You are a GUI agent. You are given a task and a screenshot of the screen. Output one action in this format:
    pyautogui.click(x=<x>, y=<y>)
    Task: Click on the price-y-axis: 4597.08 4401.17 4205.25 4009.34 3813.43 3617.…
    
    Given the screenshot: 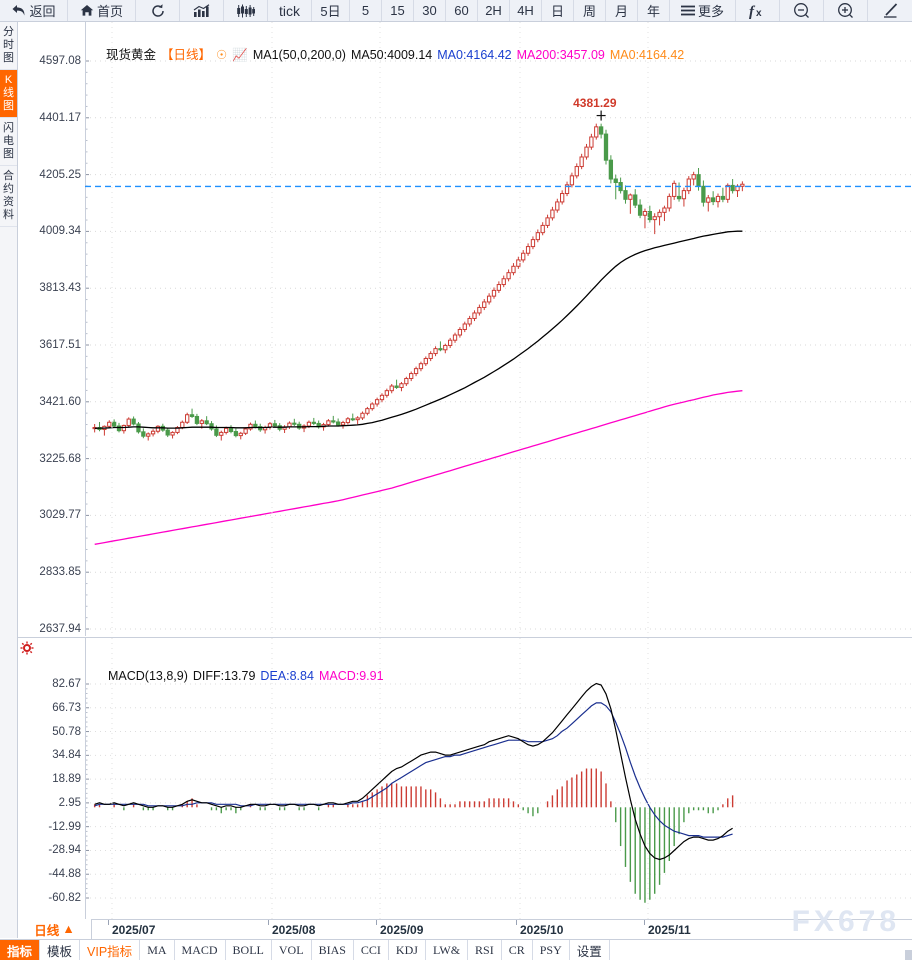 What is the action you would take?
    pyautogui.click(x=51, y=329)
    